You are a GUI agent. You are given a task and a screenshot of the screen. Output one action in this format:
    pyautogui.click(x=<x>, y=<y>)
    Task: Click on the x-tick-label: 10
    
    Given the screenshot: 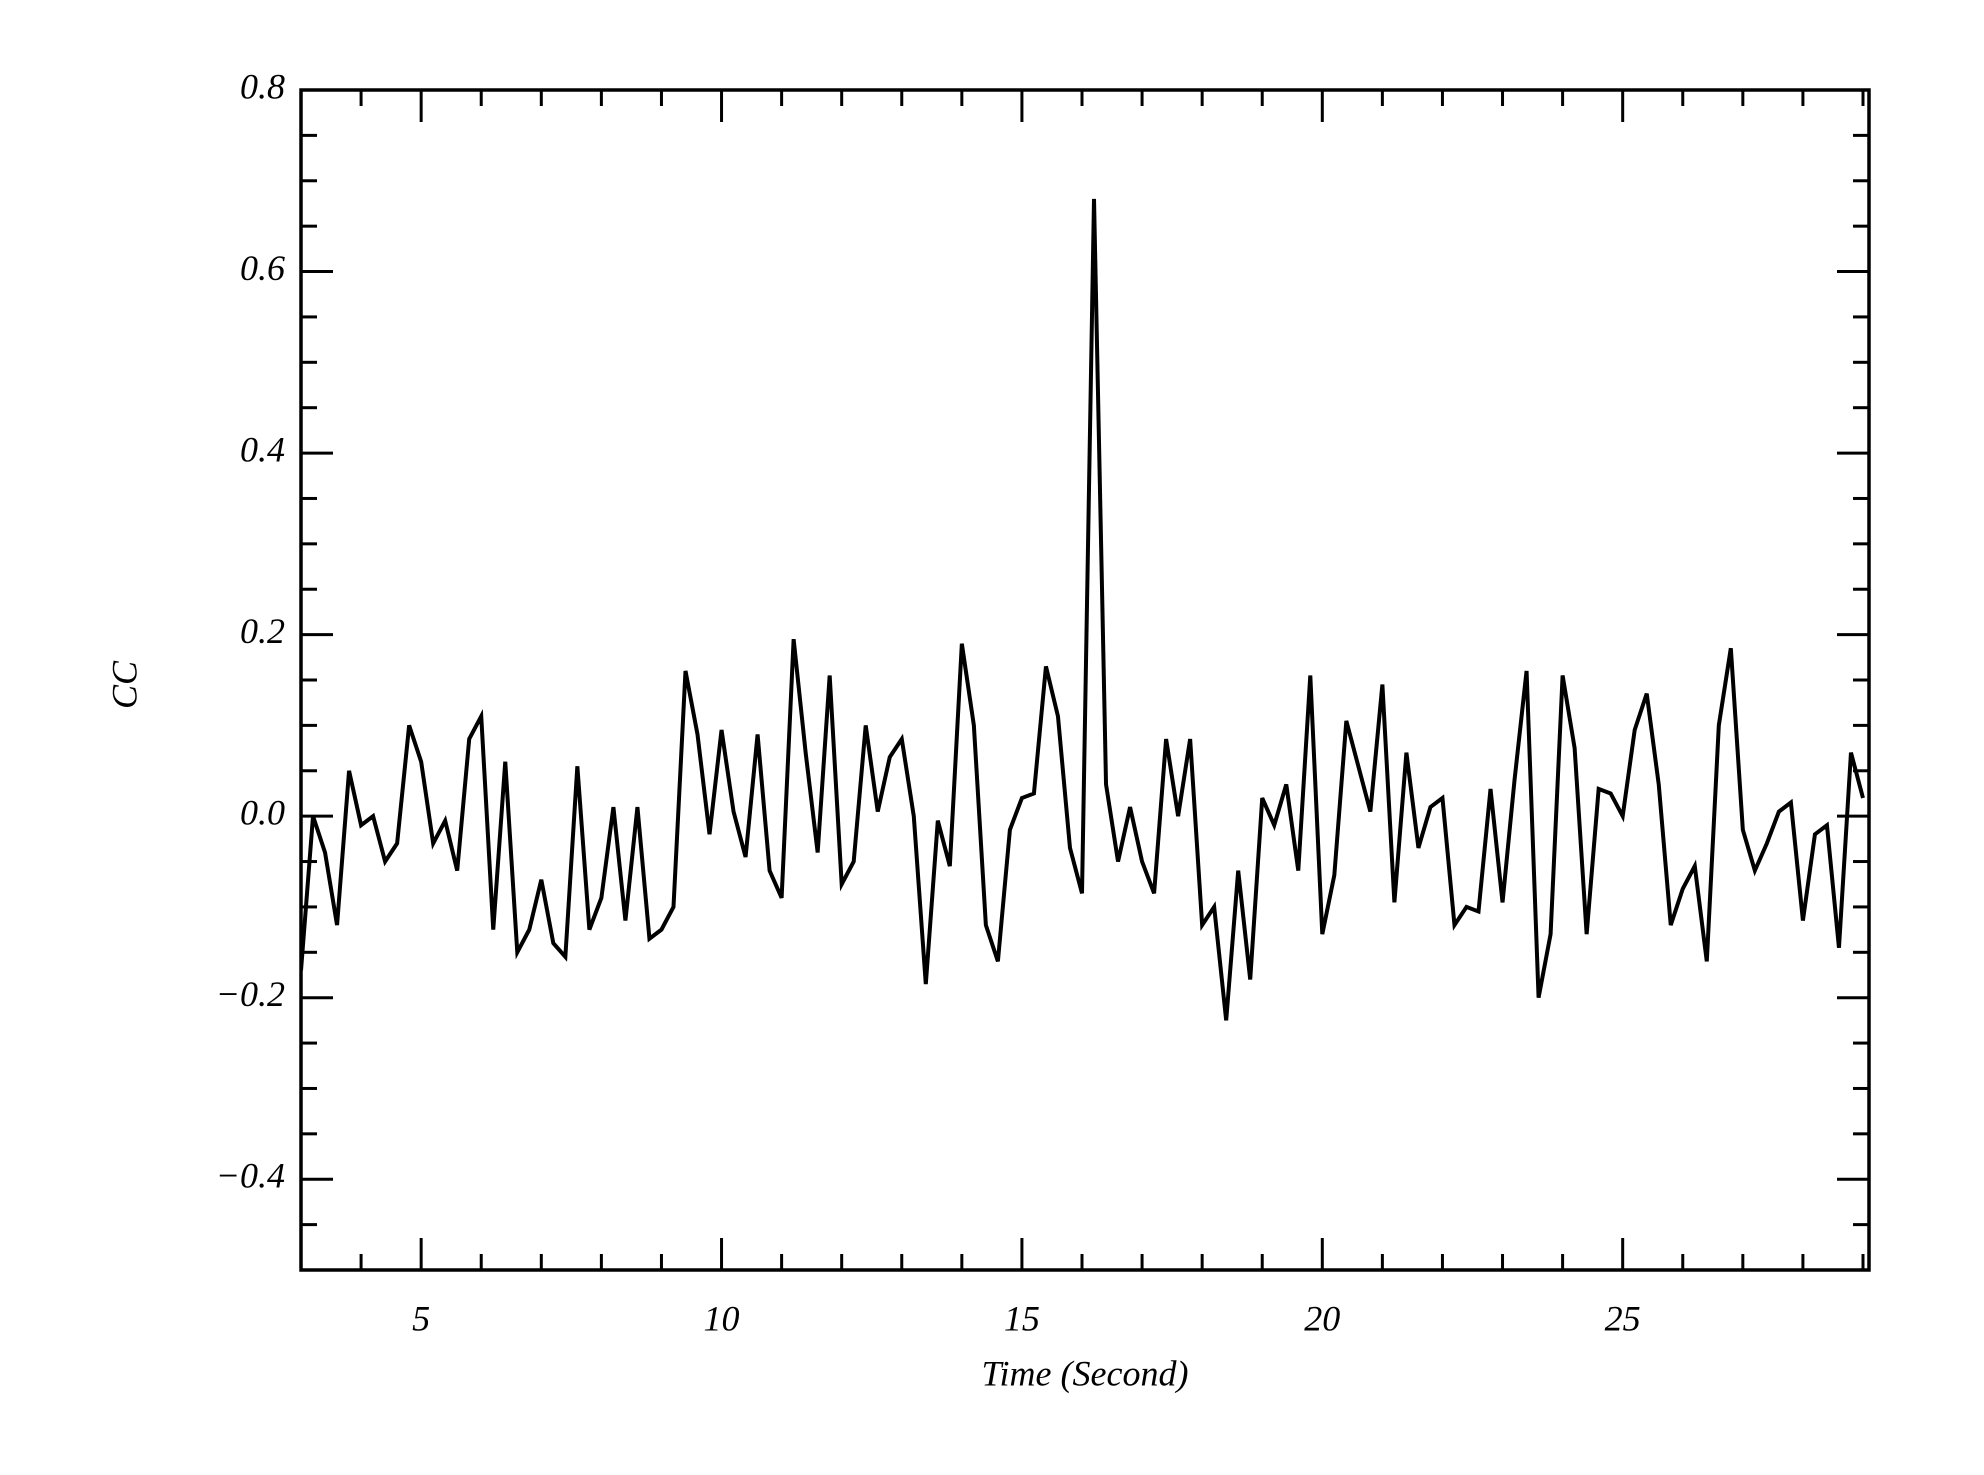 What is the action you would take?
    pyautogui.click(x=722, y=1318)
    